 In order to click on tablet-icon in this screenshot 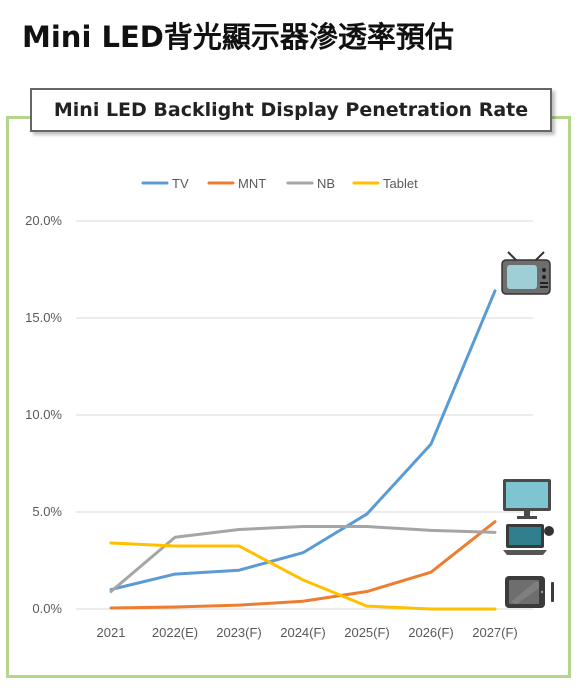, I will do `click(529, 592)`.